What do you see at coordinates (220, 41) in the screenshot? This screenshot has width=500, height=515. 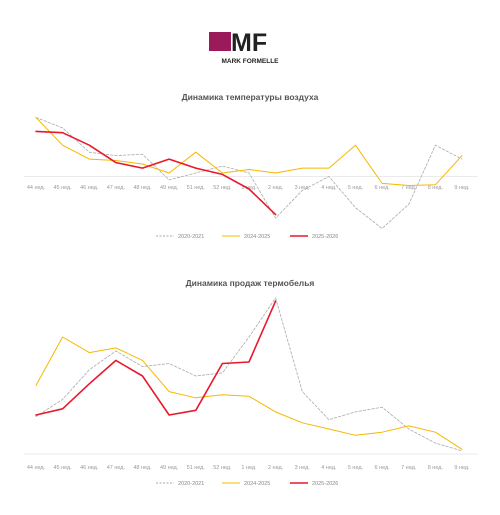 I see `logo-square` at bounding box center [220, 41].